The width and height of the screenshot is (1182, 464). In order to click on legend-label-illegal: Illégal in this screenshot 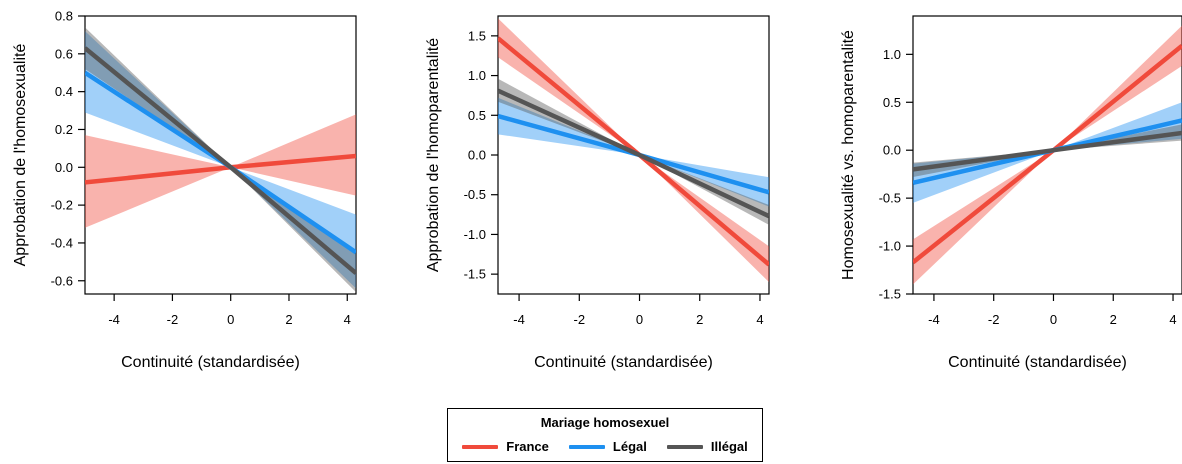, I will do `click(729, 446)`.